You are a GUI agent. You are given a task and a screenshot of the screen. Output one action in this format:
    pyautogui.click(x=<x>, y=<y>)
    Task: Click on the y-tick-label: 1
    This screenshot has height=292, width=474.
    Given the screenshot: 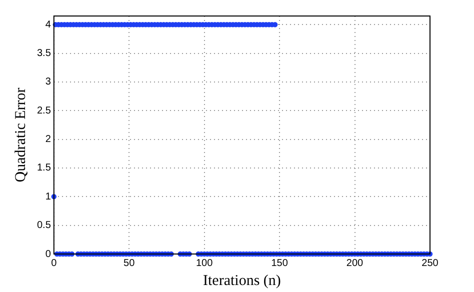 What is the action you would take?
    pyautogui.click(x=48, y=196)
    